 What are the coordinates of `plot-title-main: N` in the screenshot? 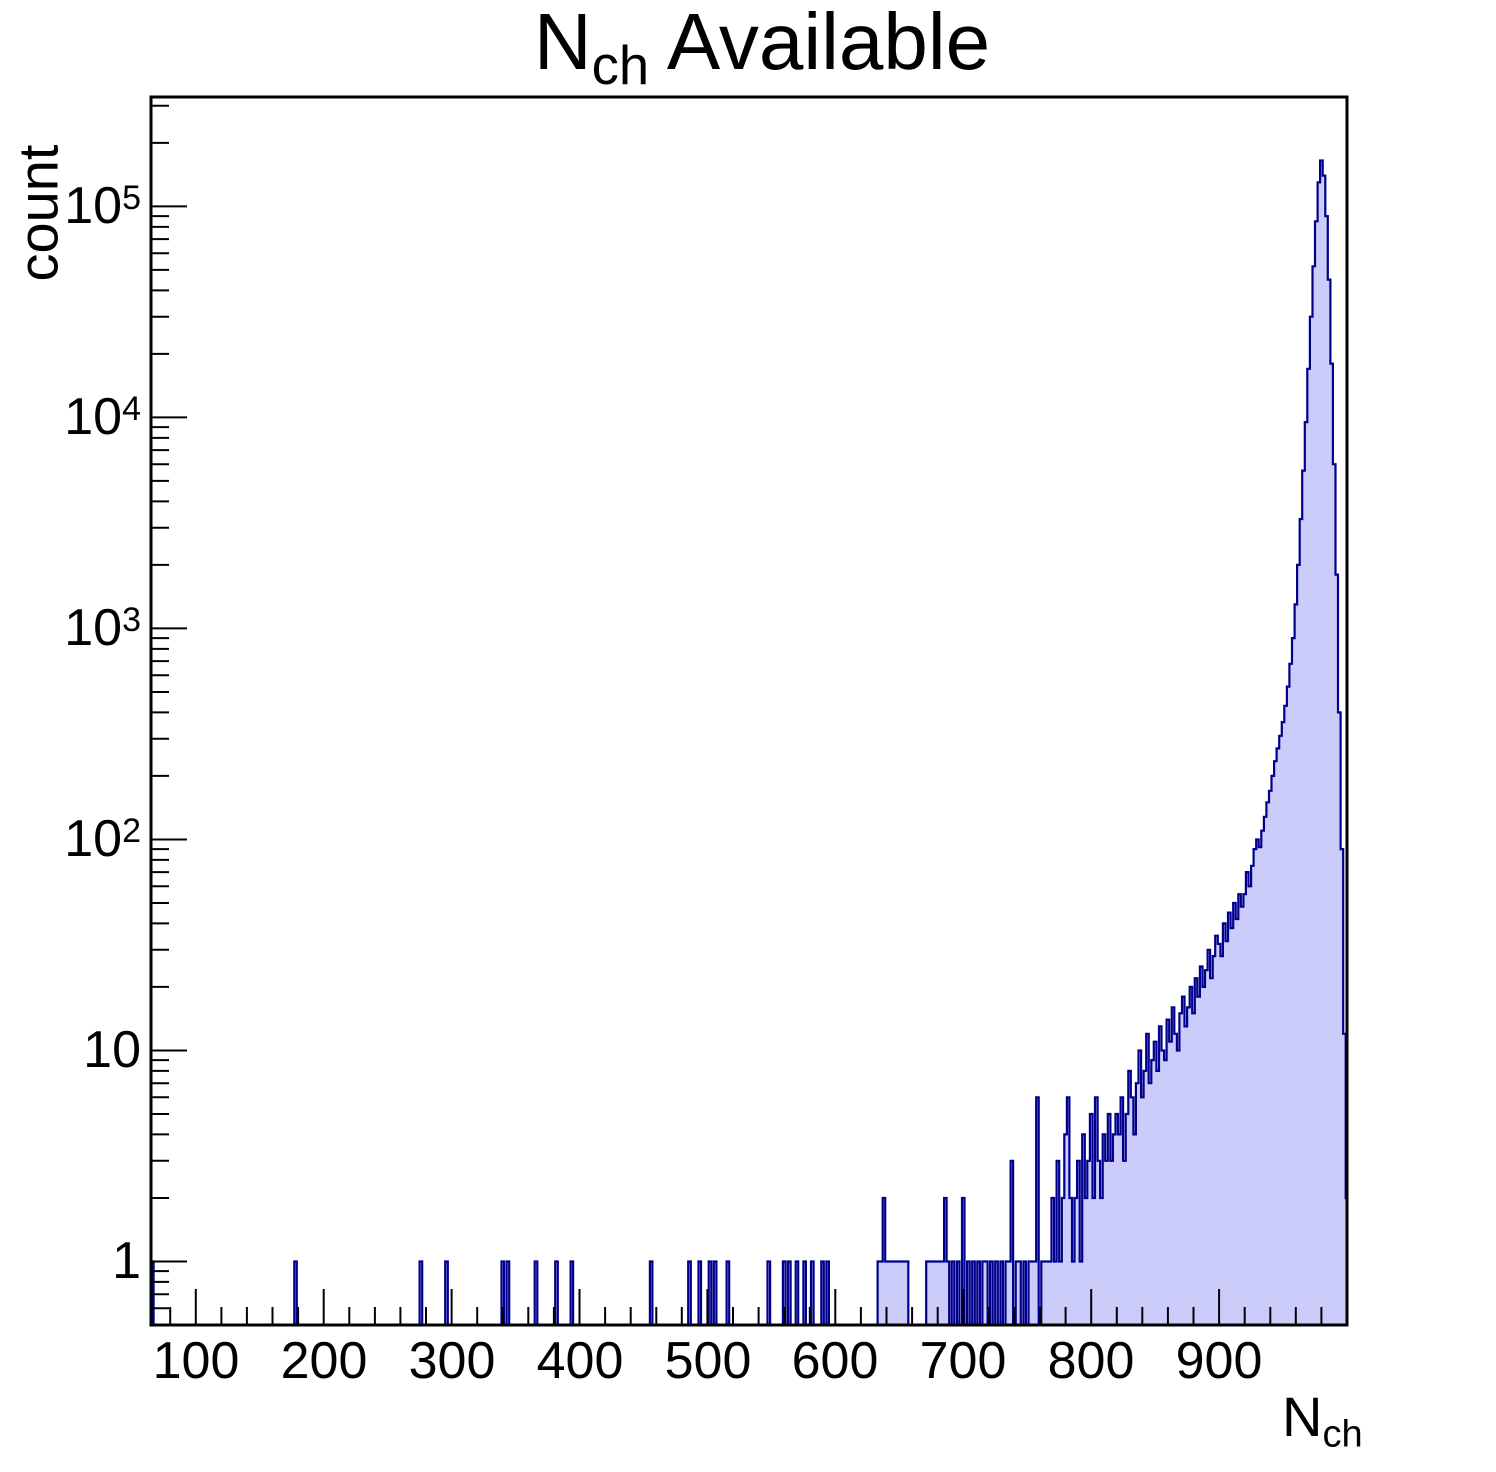 It's located at (562, 43).